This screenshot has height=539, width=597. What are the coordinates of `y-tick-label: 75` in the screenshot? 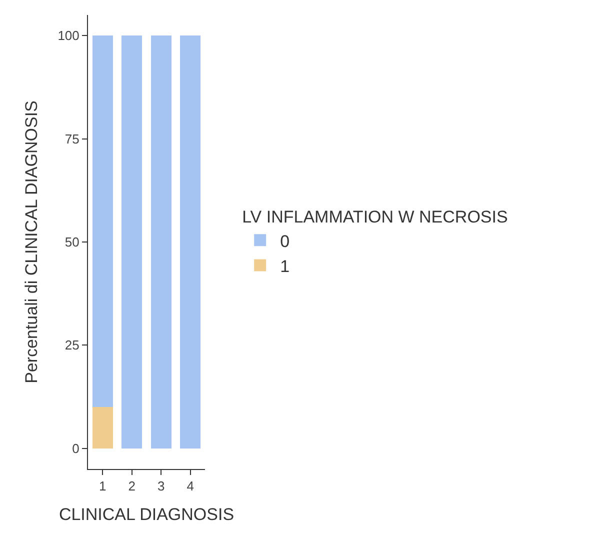 It's located at (72, 138).